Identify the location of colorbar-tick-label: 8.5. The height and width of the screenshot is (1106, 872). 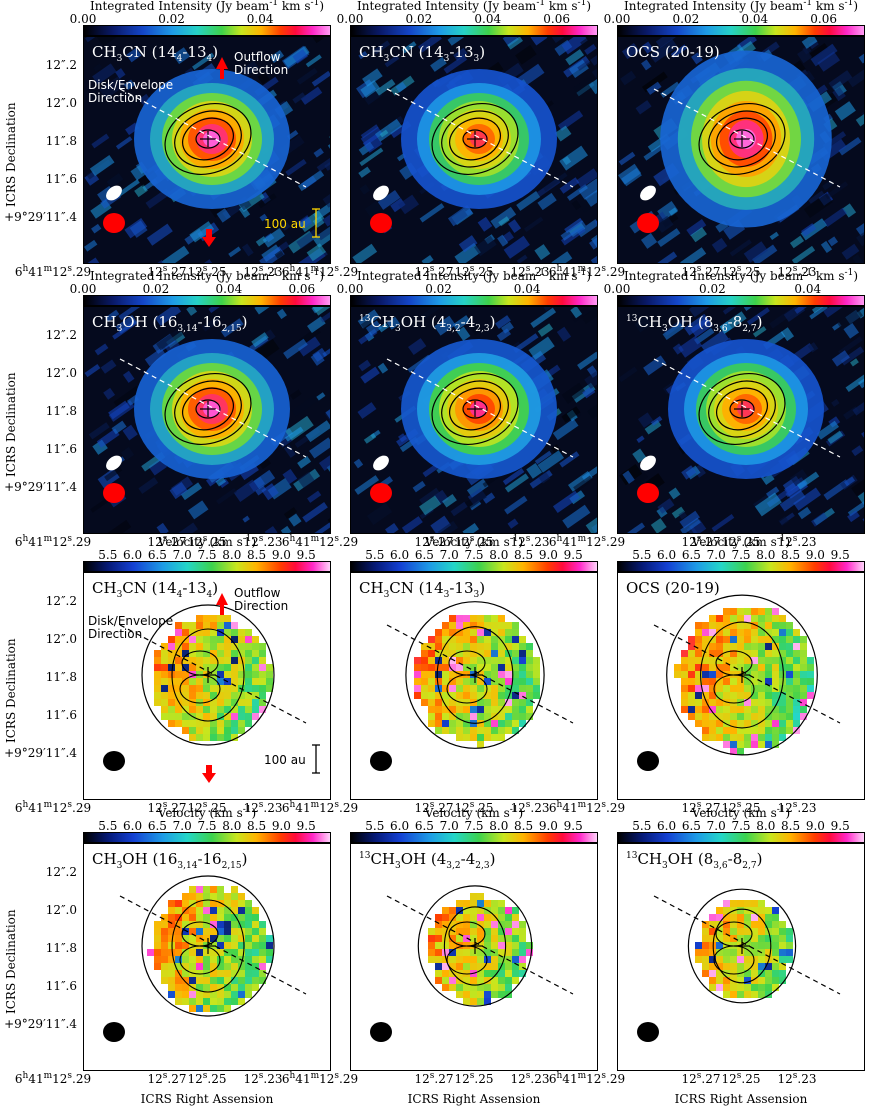
(791, 555).